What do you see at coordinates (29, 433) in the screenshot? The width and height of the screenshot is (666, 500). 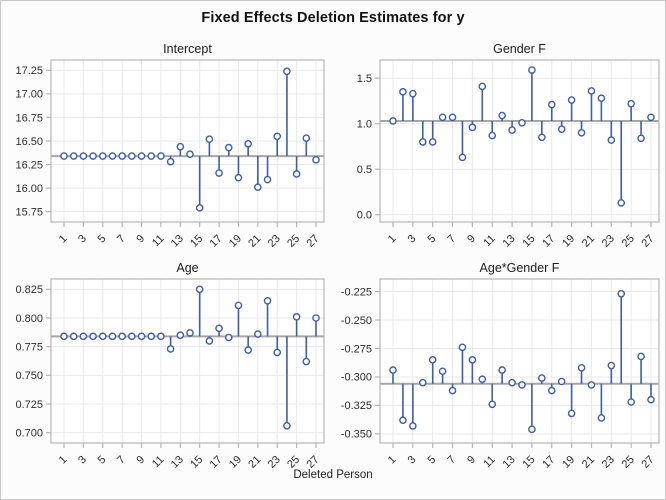 I see `y-tick-label: 0.700` at bounding box center [29, 433].